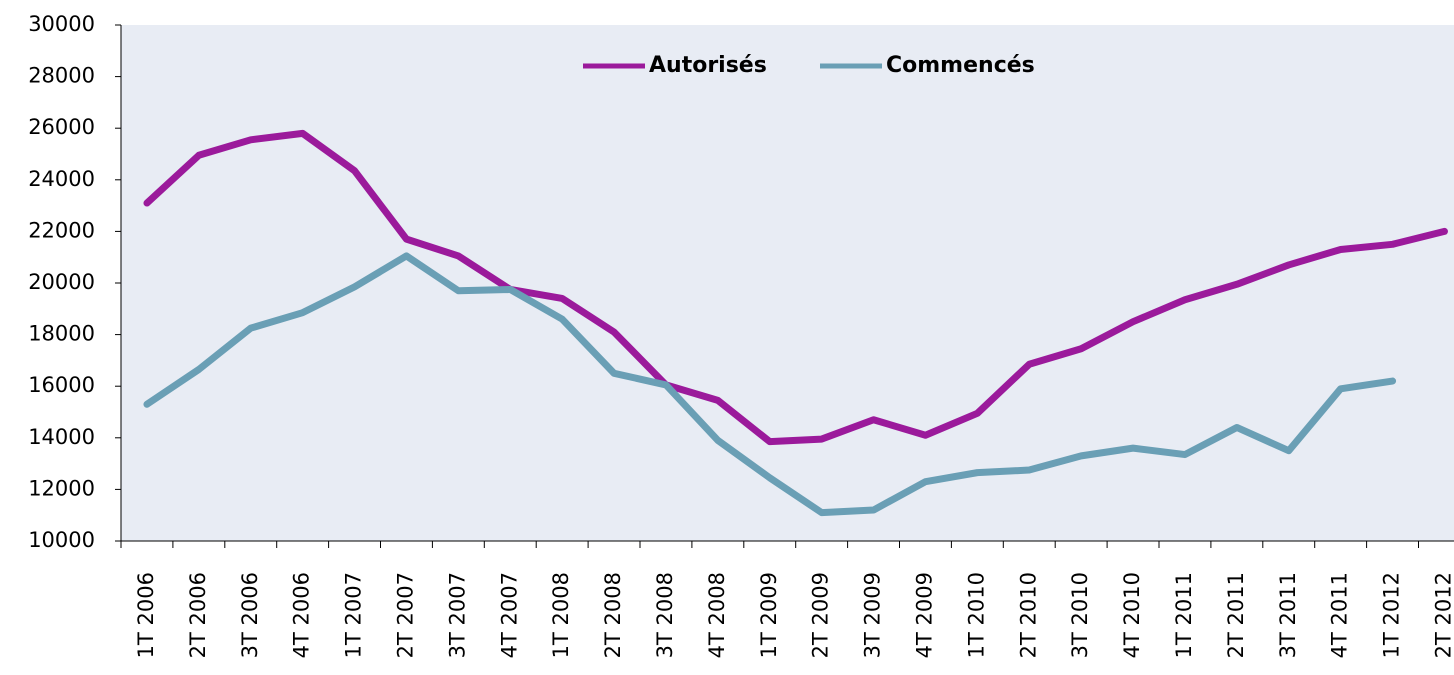 The width and height of the screenshot is (1454, 675). What do you see at coordinates (561, 615) in the screenshot?
I see `x-tick-label: 1T 2008` at bounding box center [561, 615].